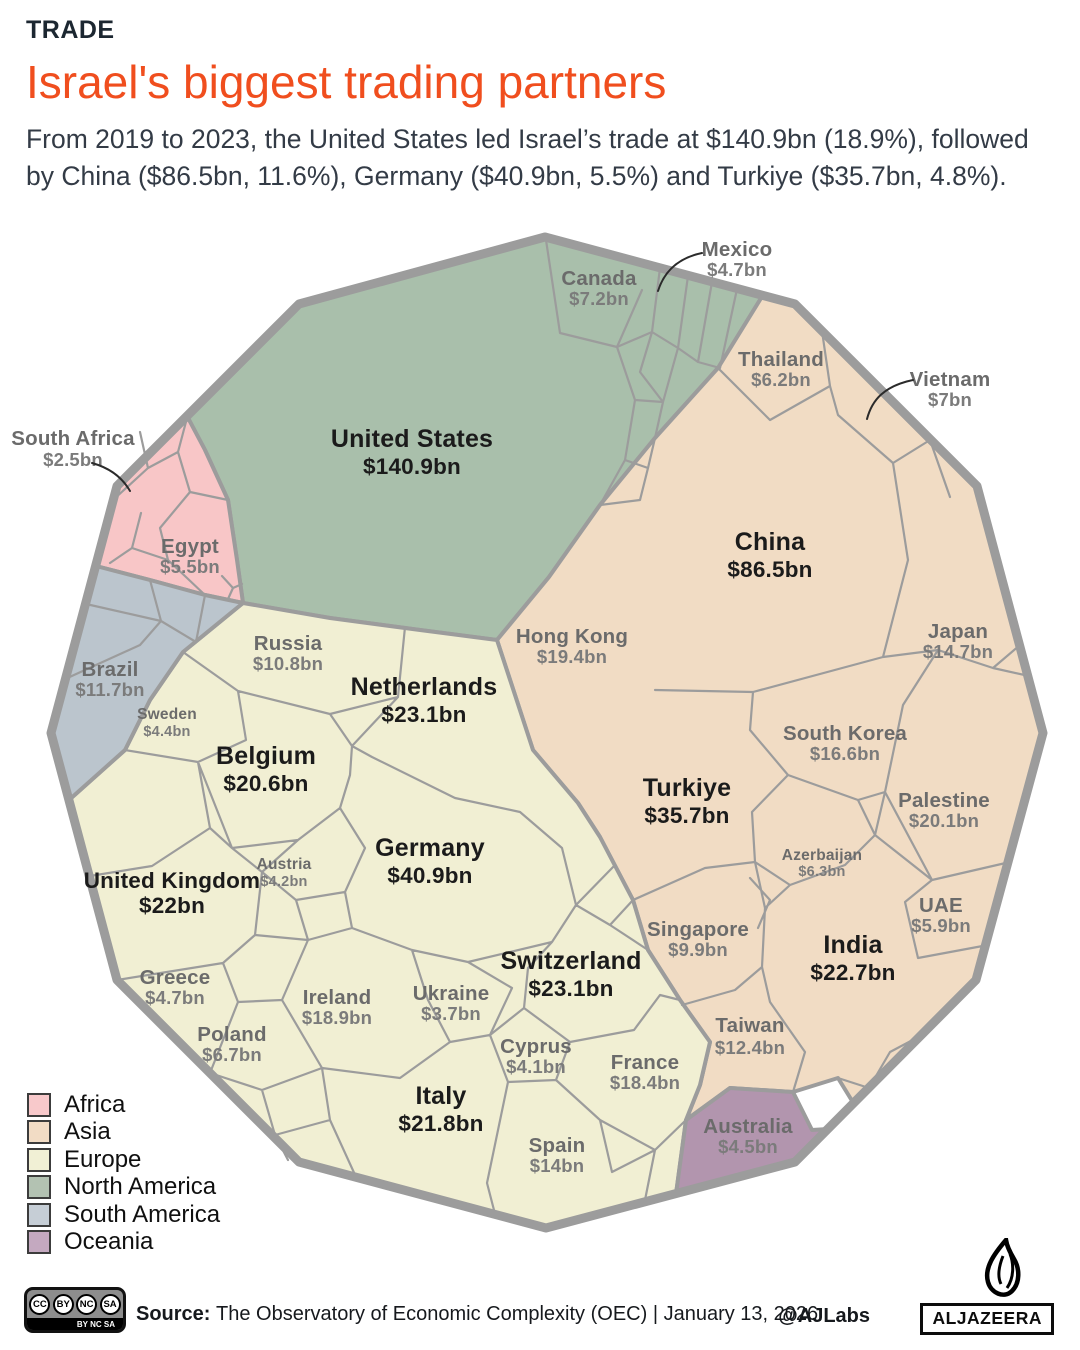 This screenshot has width=1080, height=1350. I want to click on country-name-france: France, so click(645, 1062).